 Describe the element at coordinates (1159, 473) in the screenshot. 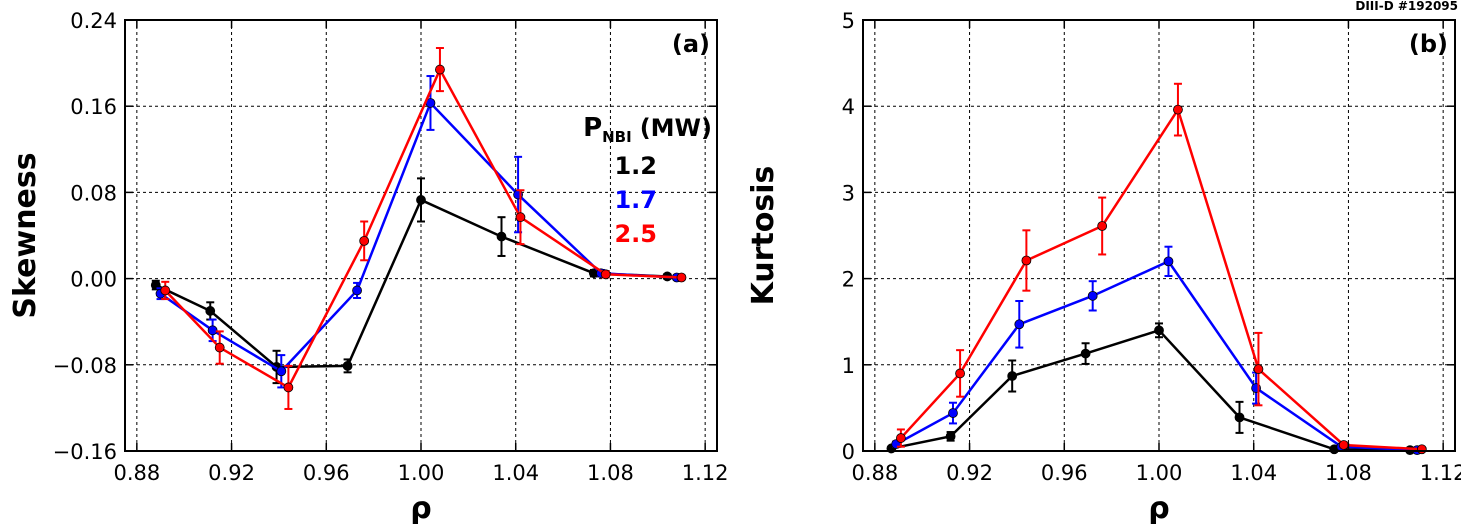

I see `kurtosis-x-tick-label: 1.00` at that location.